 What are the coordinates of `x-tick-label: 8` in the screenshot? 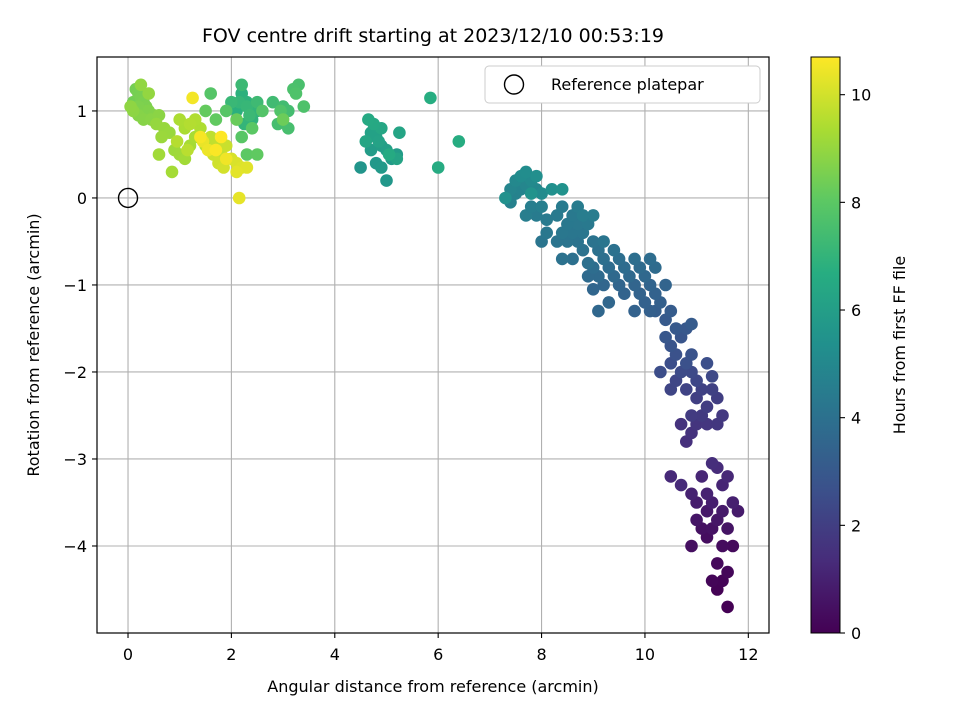 It's located at (541, 654).